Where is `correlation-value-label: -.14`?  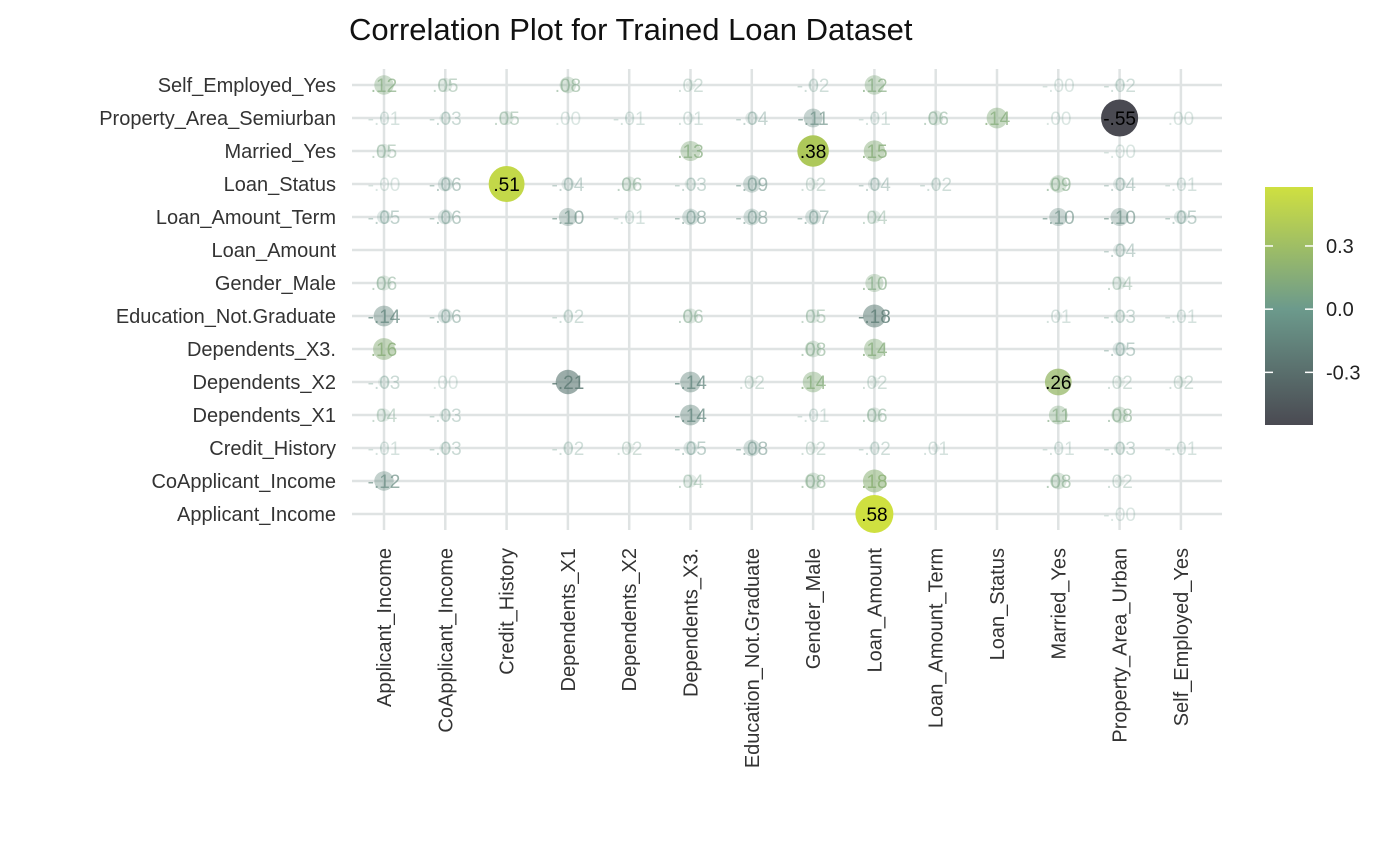
correlation-value-label: -.14 is located at coordinates (690, 383).